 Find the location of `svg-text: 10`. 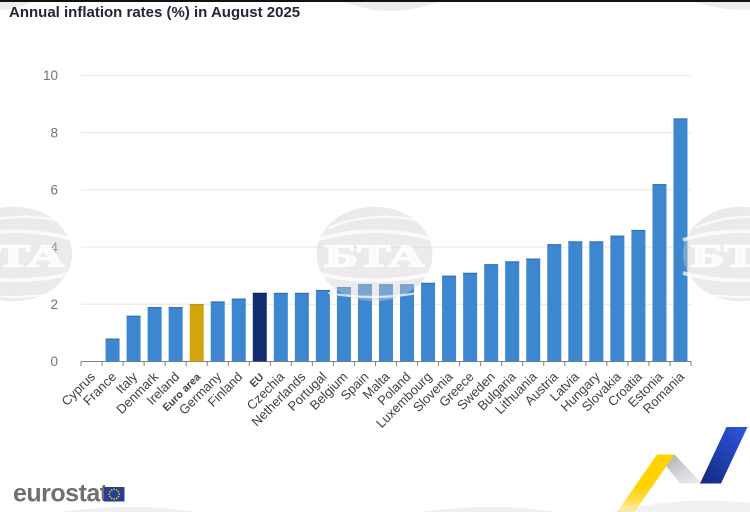

svg-text: 10 is located at coordinates (50, 75).